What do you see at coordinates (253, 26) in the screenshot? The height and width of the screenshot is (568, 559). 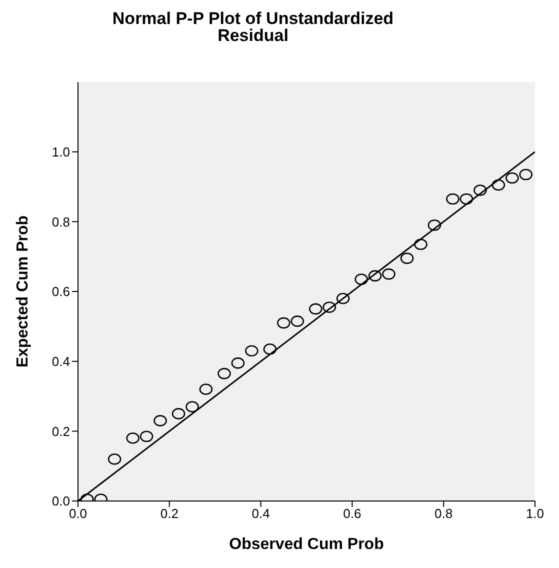 I see `chart-title: Normal P-P Plot of Unstandardized Residual` at bounding box center [253, 26].